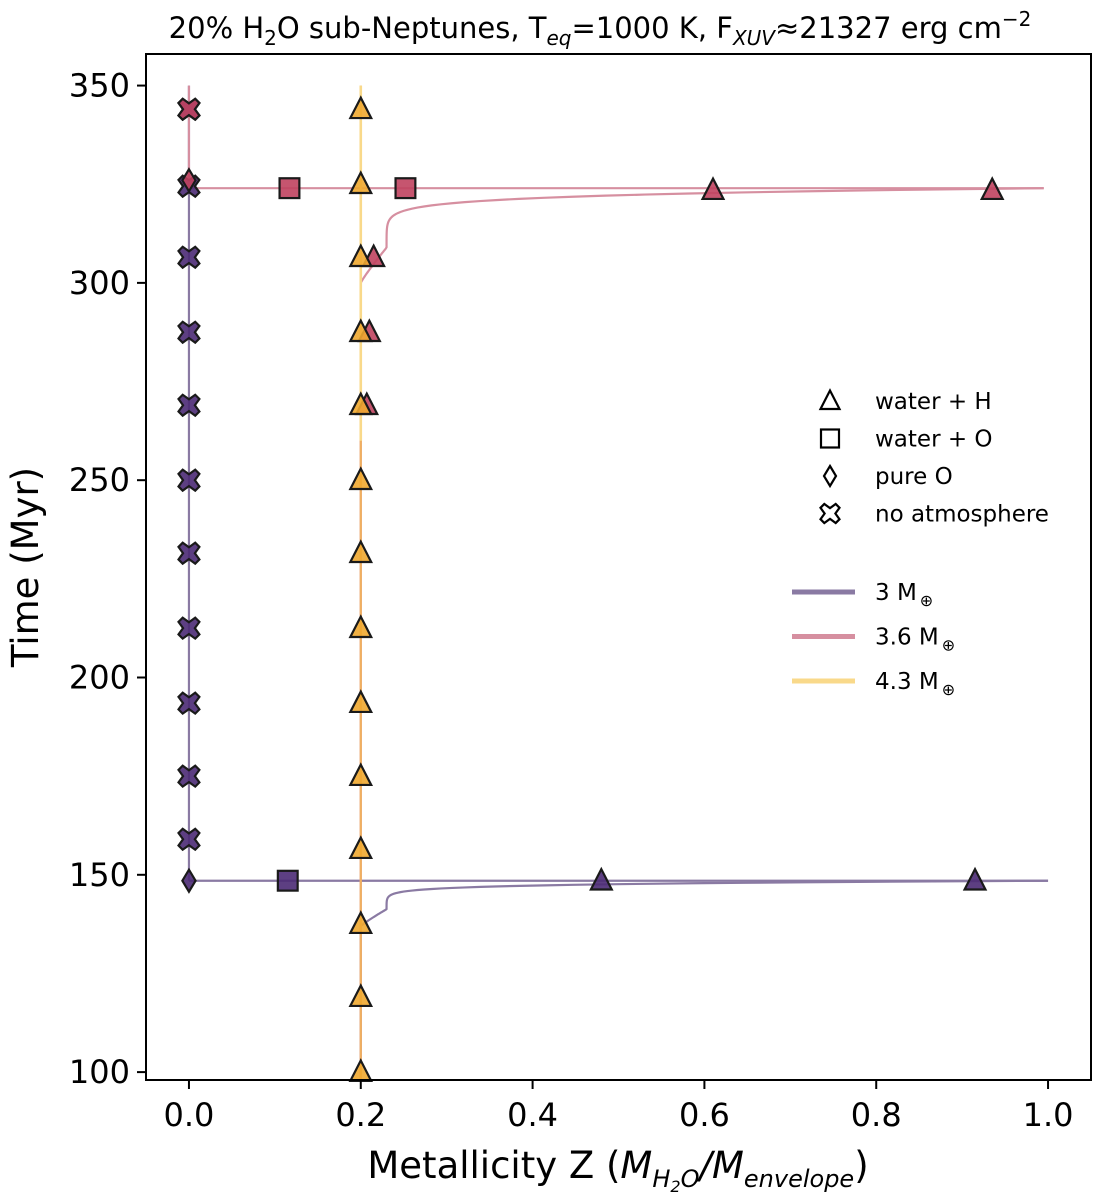 This screenshot has width=1100, height=1200. What do you see at coordinates (799, 1179) in the screenshot?
I see `xlabel-sub2: envelope` at bounding box center [799, 1179].